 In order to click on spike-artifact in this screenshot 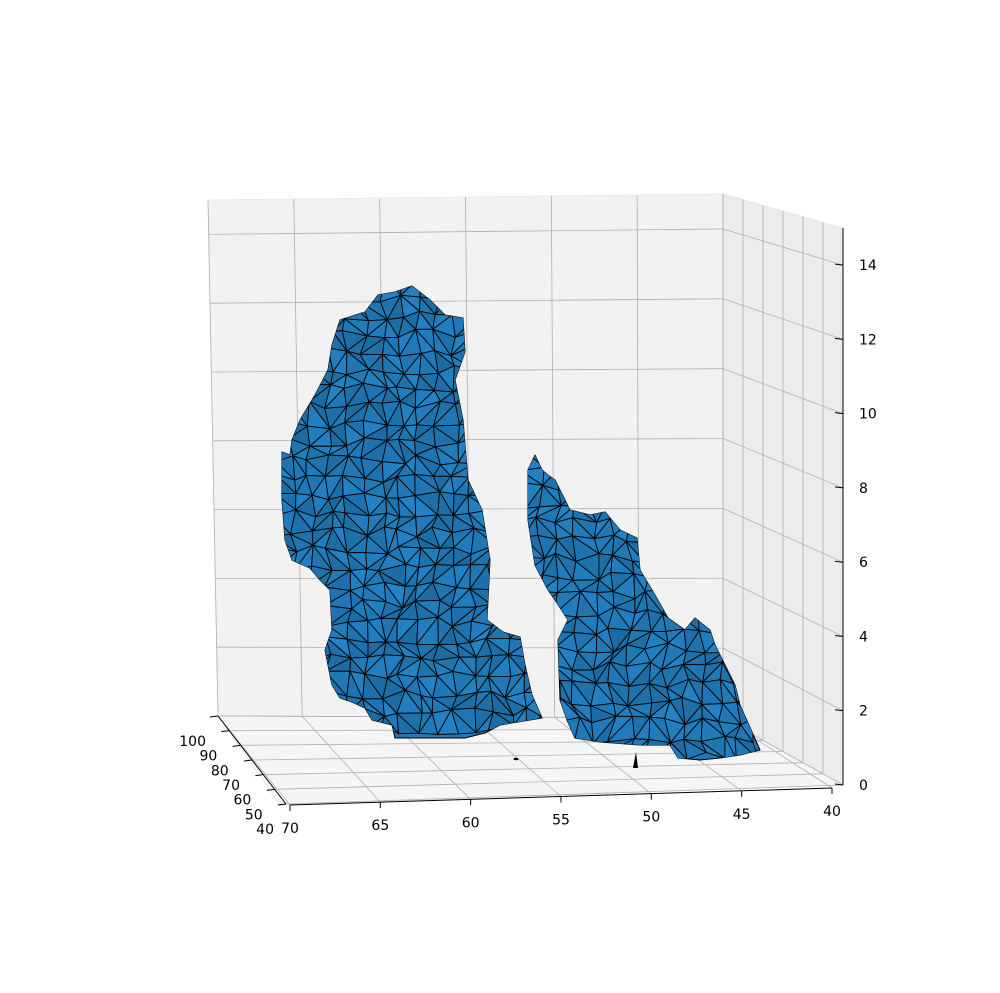, I will do `click(635, 760)`.